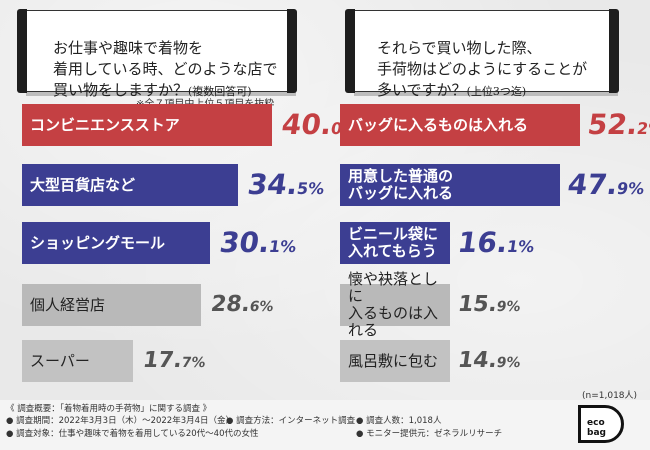  Describe the element at coordinates (610, 396) in the screenshot. I see `sample-size-note: (n=1,018人)` at that location.